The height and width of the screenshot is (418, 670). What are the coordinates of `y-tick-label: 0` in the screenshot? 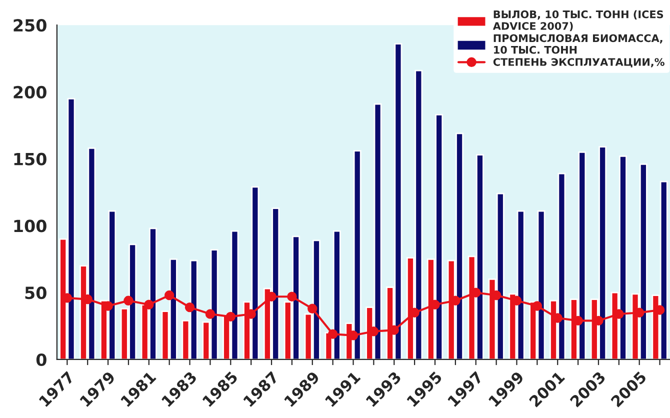 It's located at (41, 359).